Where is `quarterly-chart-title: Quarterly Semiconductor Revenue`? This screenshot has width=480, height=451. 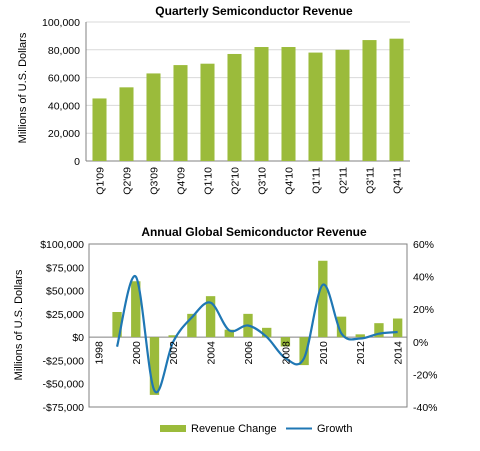 quarterly-chart-title: Quarterly Semiconductor Revenue is located at coordinates (254, 11).